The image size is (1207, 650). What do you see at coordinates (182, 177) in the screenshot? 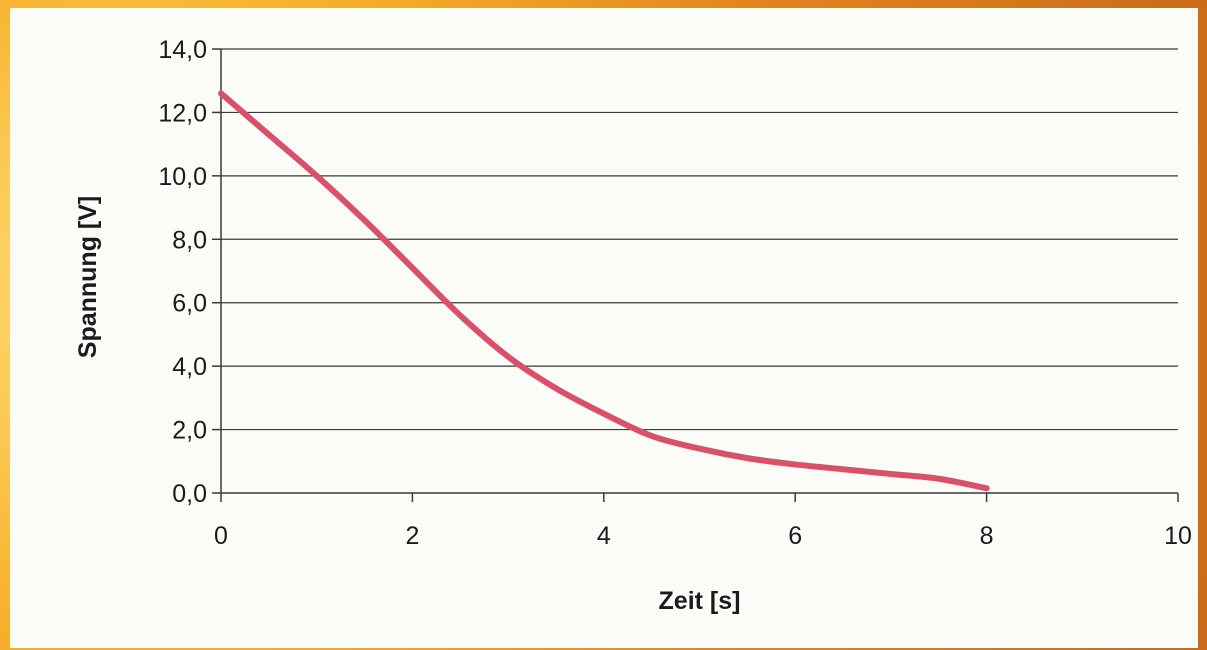
I see `y-tick-label: 10,0` at bounding box center [182, 177].